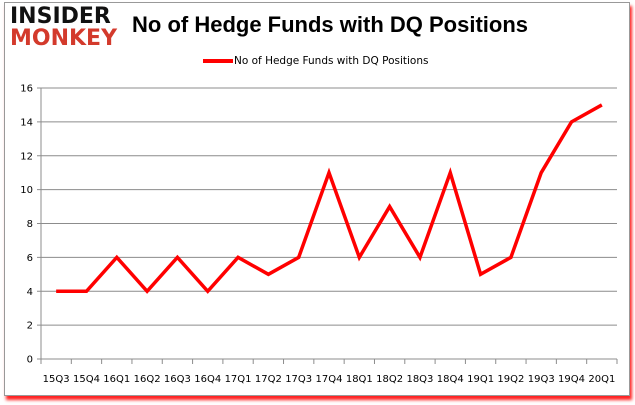 The height and width of the screenshot is (405, 635). I want to click on chart-title: No of Hedge Funds with DQ Positions, so click(330, 24).